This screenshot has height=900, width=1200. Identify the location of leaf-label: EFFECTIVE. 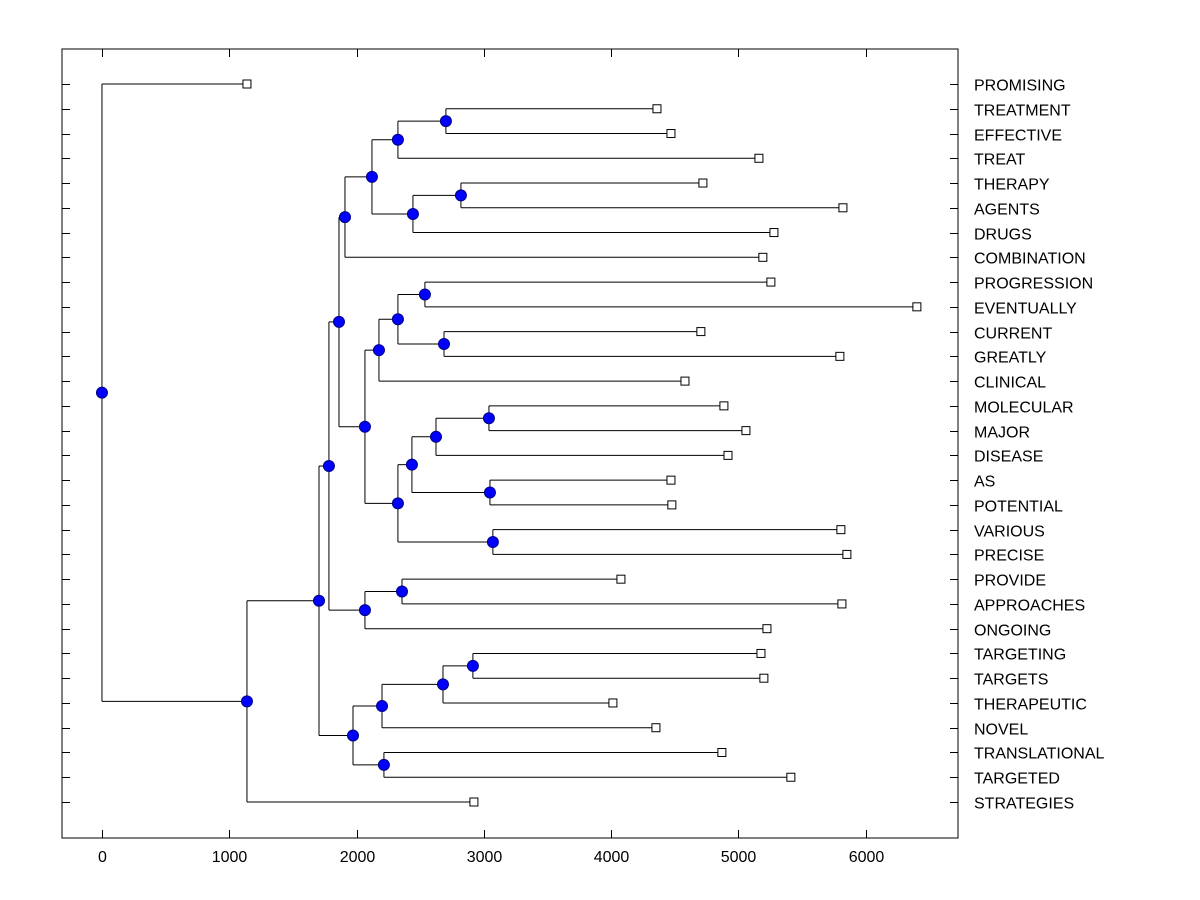
(1018, 136).